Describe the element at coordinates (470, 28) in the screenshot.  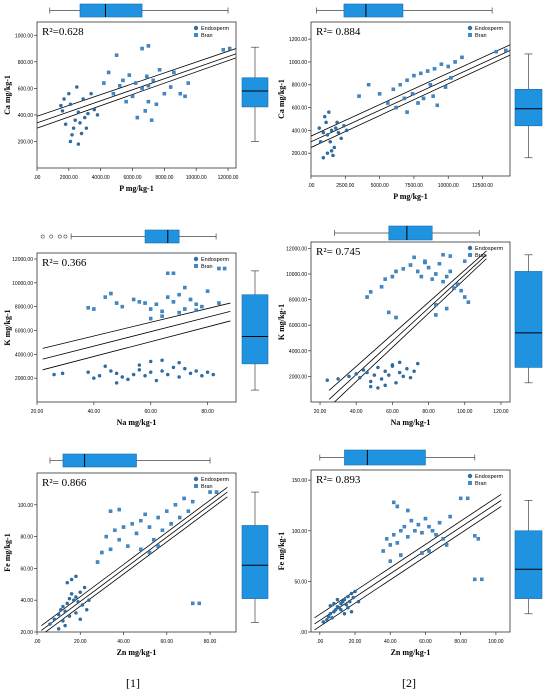
I see `legend-endosperm-marker` at that location.